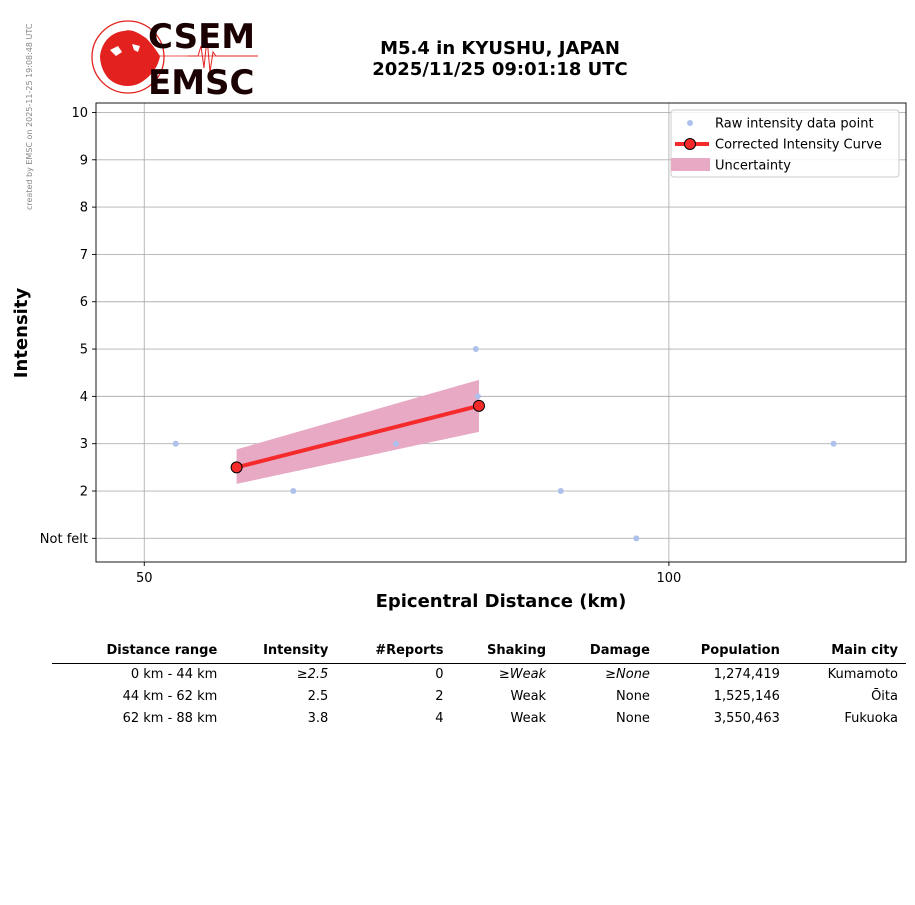  What do you see at coordinates (746, 674) in the screenshot?
I see `table-cell: 1,274,419` at bounding box center [746, 674].